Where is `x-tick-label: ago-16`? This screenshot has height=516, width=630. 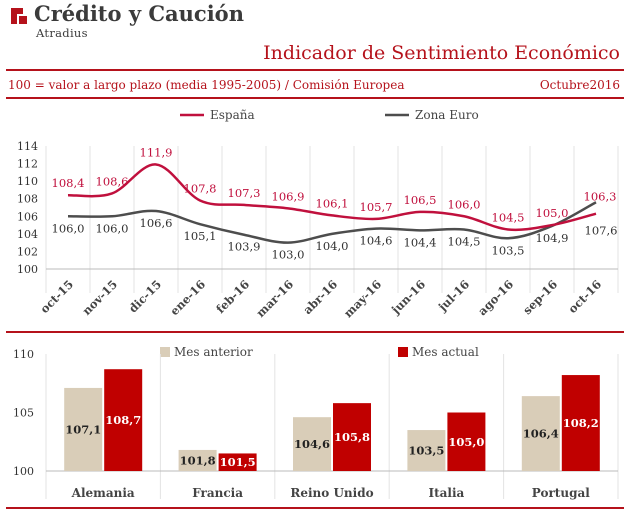
x-tick-label: ago-16 is located at coordinates (495, 297).